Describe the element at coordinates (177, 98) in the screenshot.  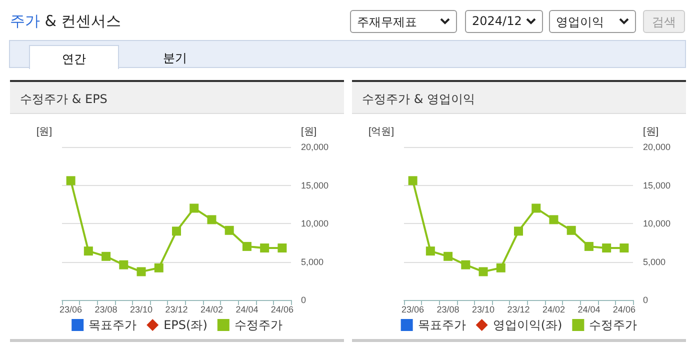
I see `chart-title: 수정주가 & EPS` at that location.